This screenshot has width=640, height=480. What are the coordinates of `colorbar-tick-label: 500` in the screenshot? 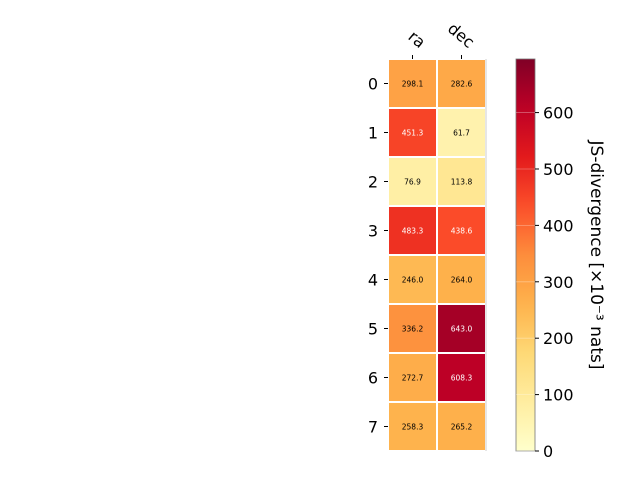 It's located at (558, 169).